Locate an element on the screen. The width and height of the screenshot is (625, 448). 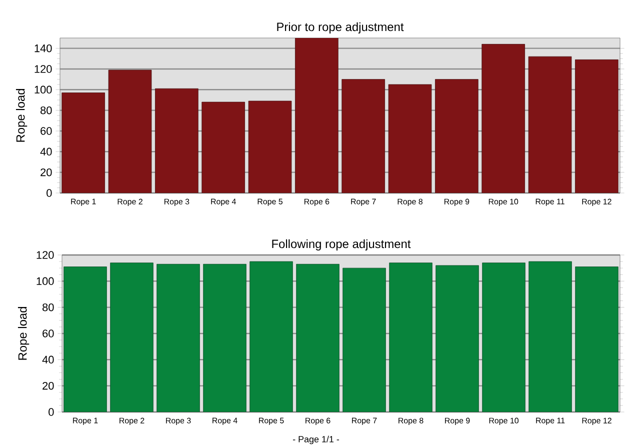
y-tick-label: 140 is located at coordinates (43, 48).